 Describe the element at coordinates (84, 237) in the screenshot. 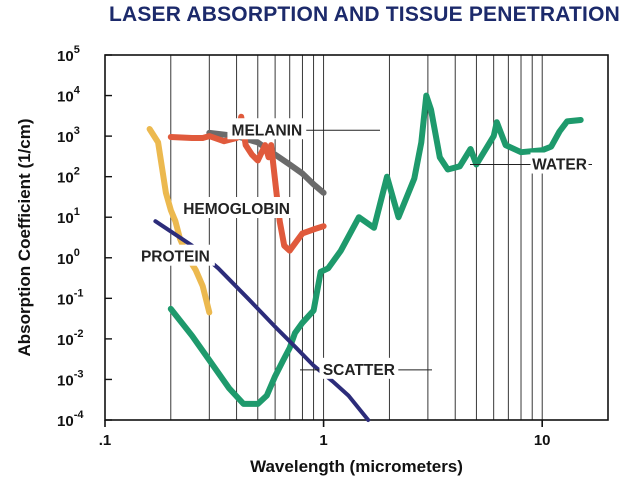

I see `y-tick-labels: 10⁵ 10⁴ 10³ 10² 10¹ 10⁰ 10⁻¹ 10⁻² 10⁻³ 10⁻⁴` at that location.